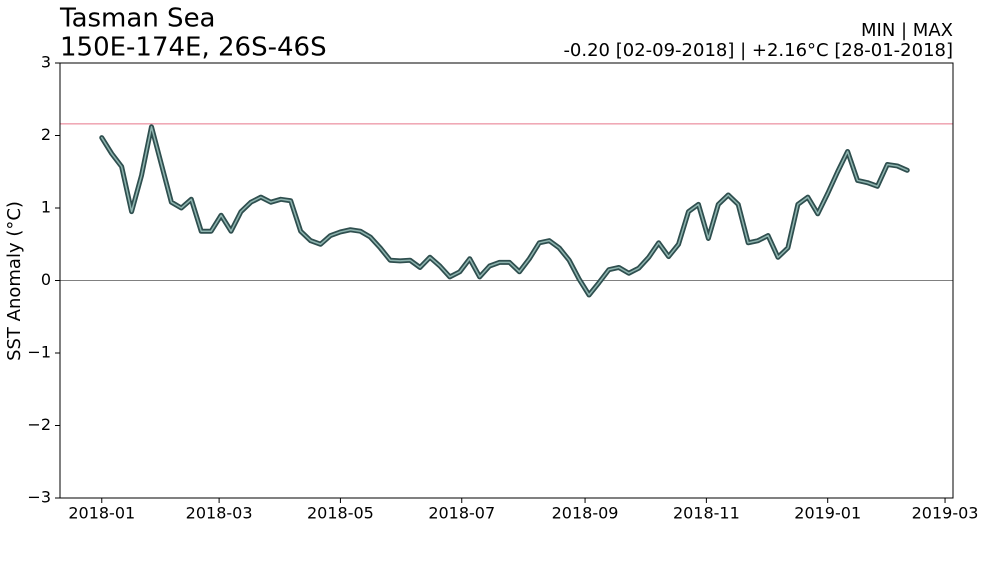 The width and height of the screenshot is (988, 583). I want to click on x-tick-label: 2018-05, so click(340, 513).